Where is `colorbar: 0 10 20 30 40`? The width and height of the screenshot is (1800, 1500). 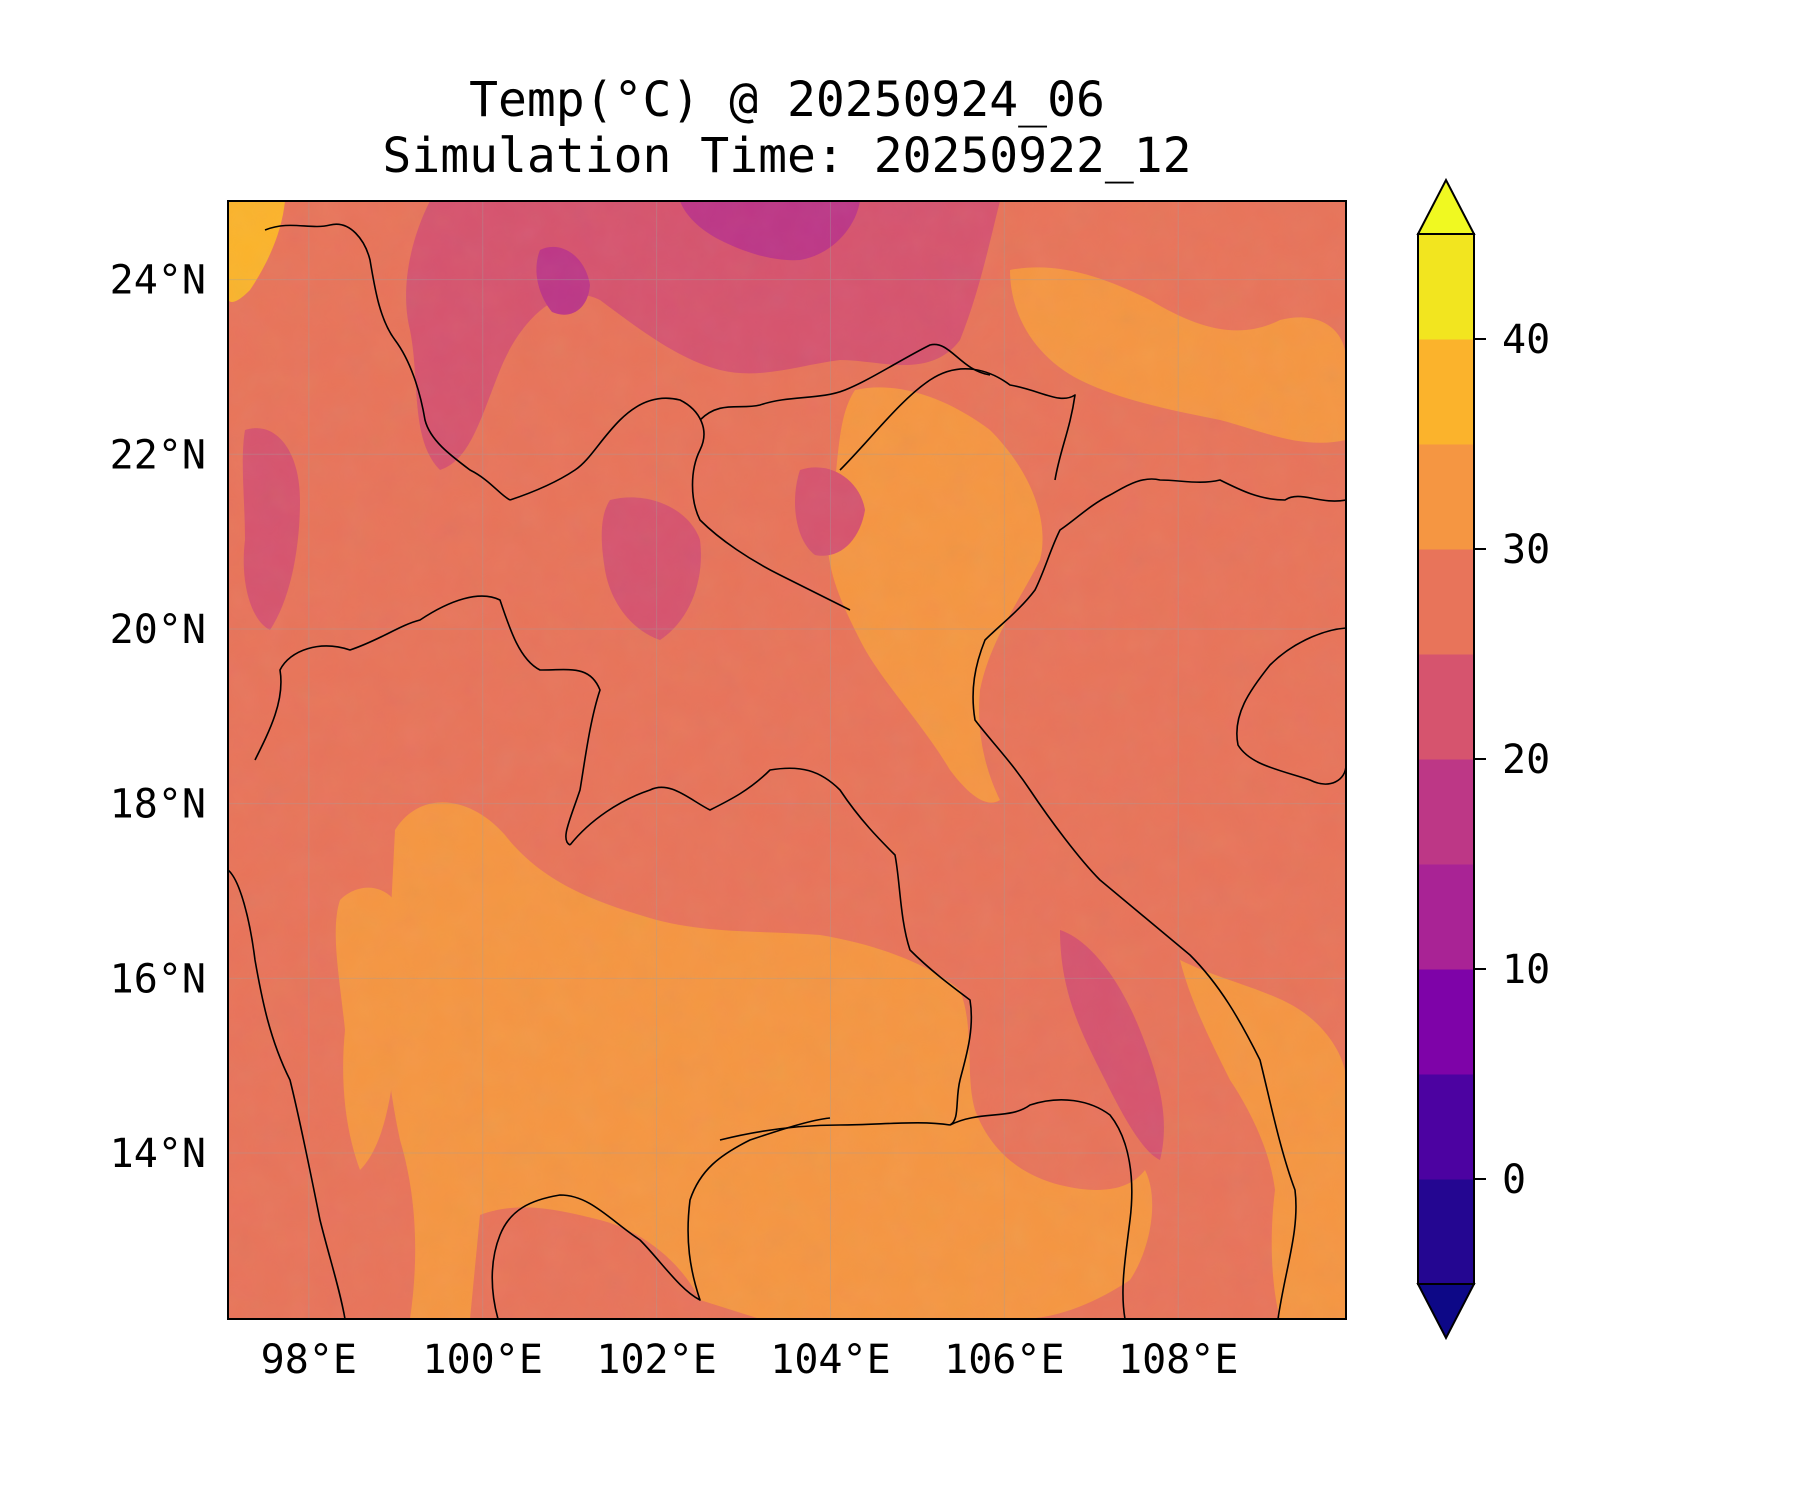 colorbar: 0 10 20 30 40 is located at coordinates (1483, 759).